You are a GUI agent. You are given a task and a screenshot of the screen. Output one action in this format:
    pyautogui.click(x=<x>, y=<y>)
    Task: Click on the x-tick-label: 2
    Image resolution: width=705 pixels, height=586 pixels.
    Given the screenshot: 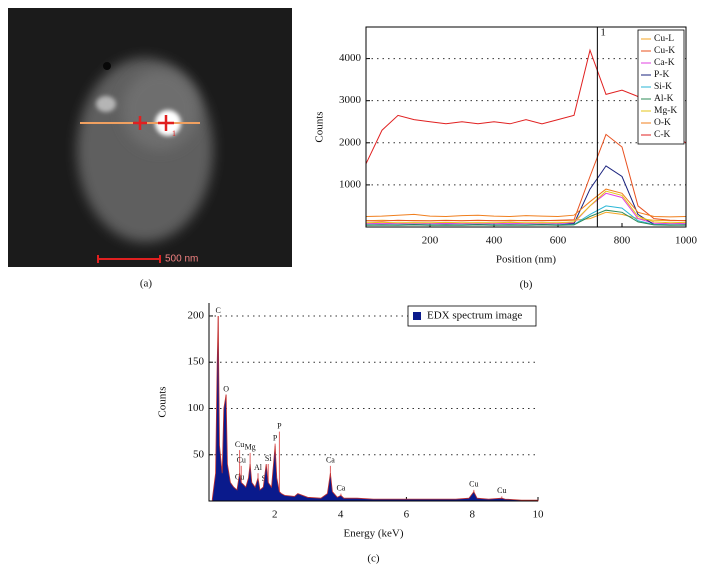 What is the action you would take?
    pyautogui.click(x=275, y=515)
    